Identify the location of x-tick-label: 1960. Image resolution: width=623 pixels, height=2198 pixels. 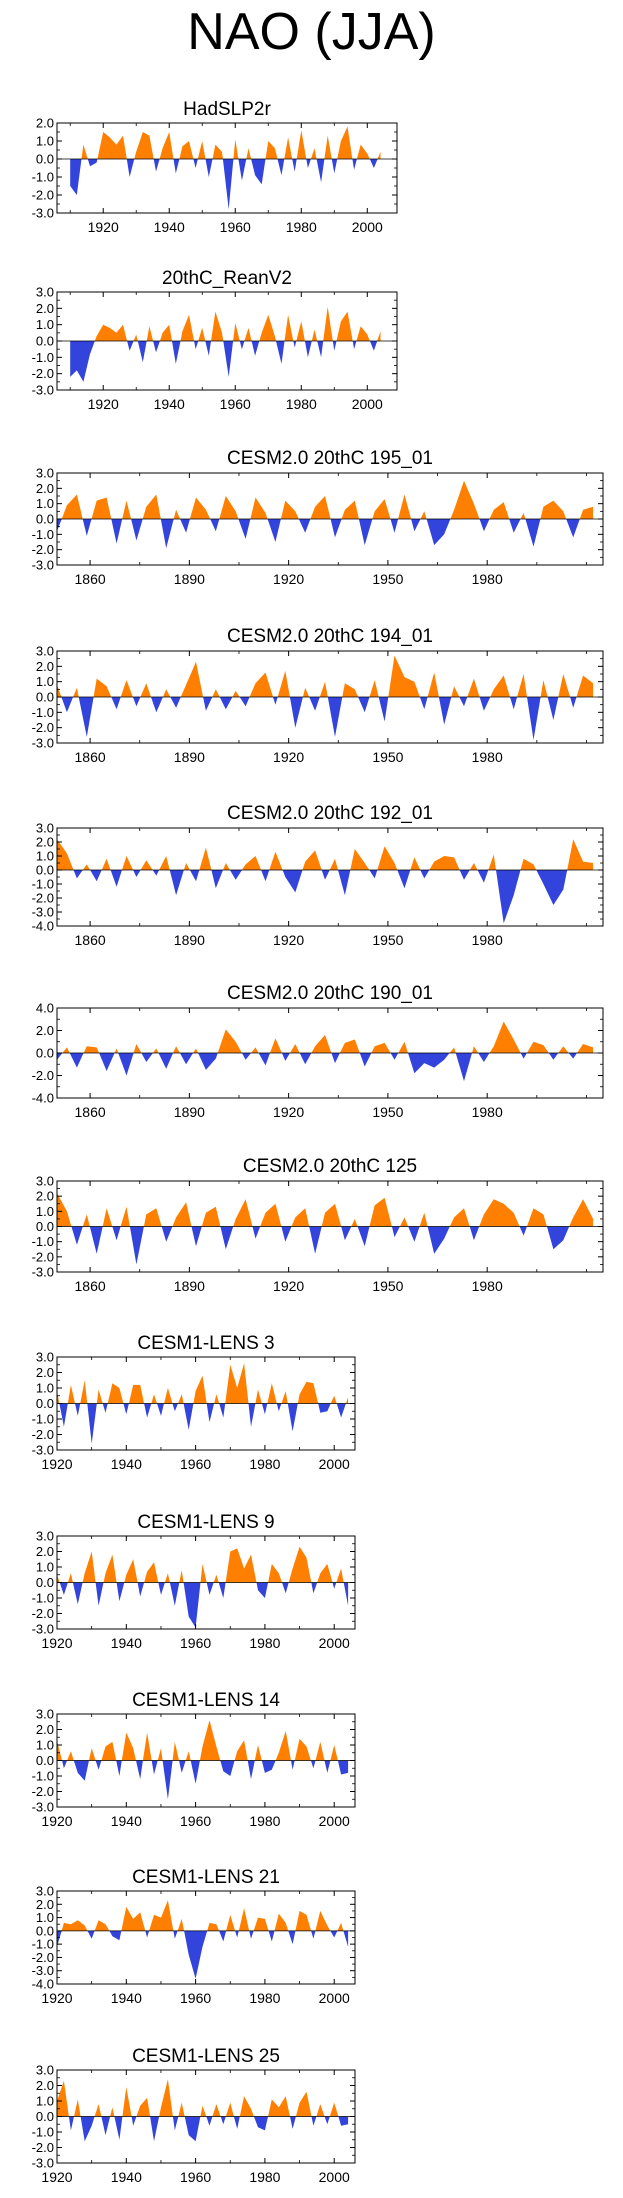
(195, 1821).